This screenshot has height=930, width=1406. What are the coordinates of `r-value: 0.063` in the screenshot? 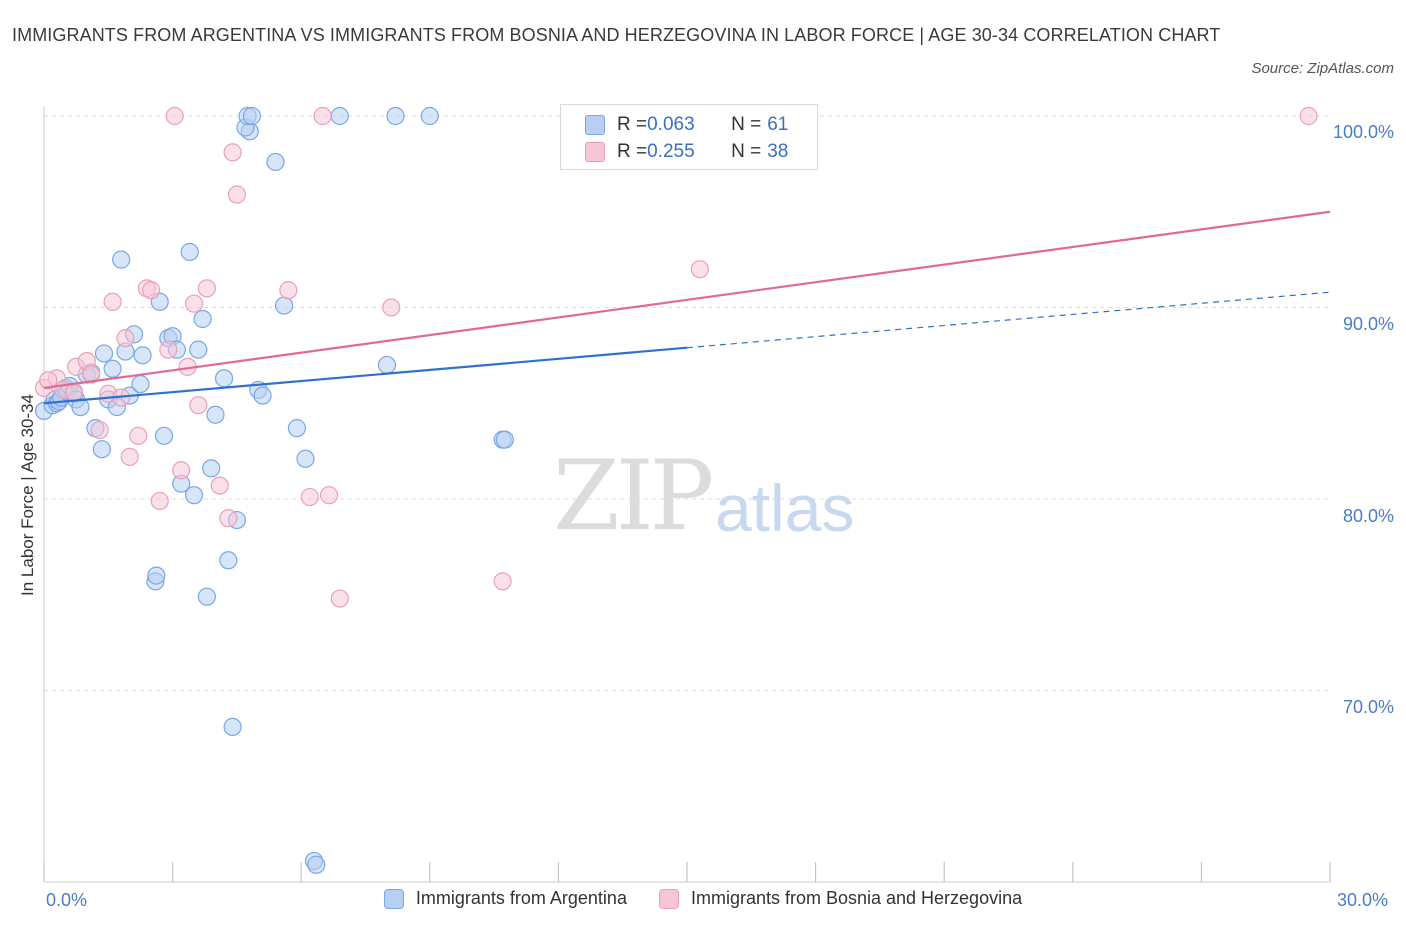 It's located at (671, 124).